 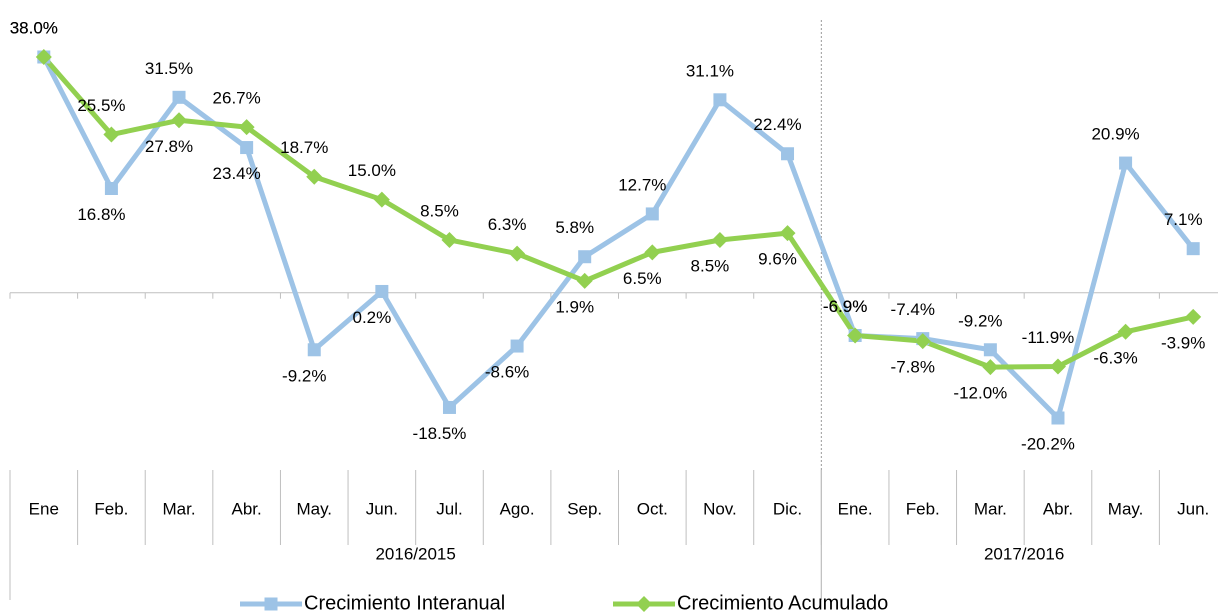 I want to click on data-label: 38.0%, so click(x=34, y=27).